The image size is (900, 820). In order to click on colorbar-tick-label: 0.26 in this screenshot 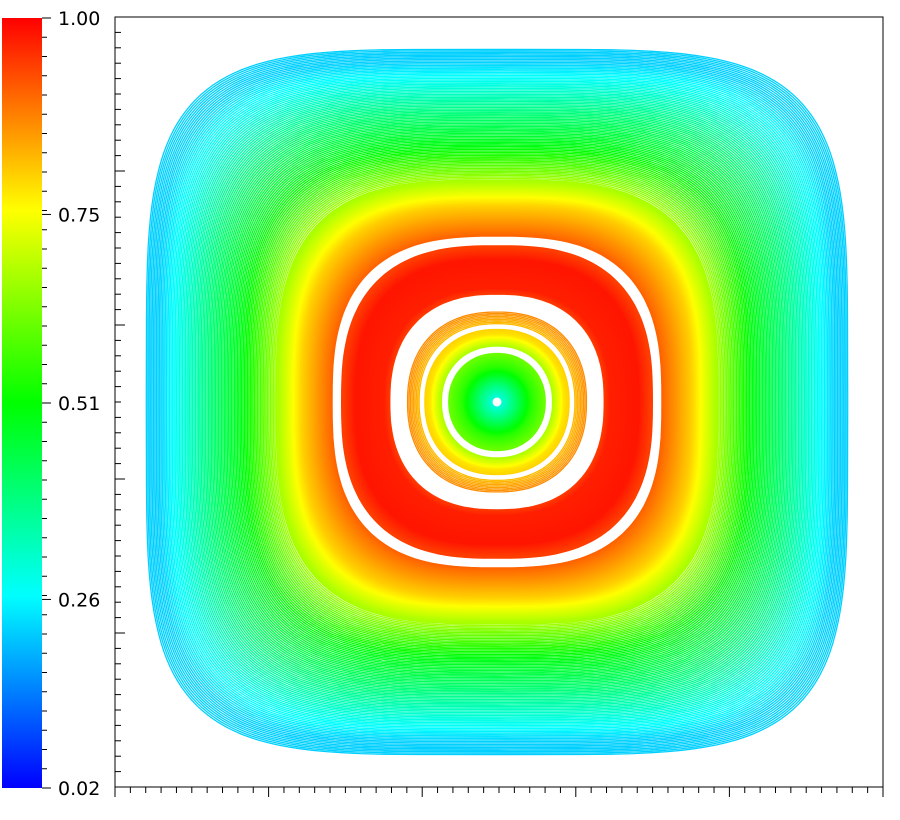, I will do `click(79, 600)`.